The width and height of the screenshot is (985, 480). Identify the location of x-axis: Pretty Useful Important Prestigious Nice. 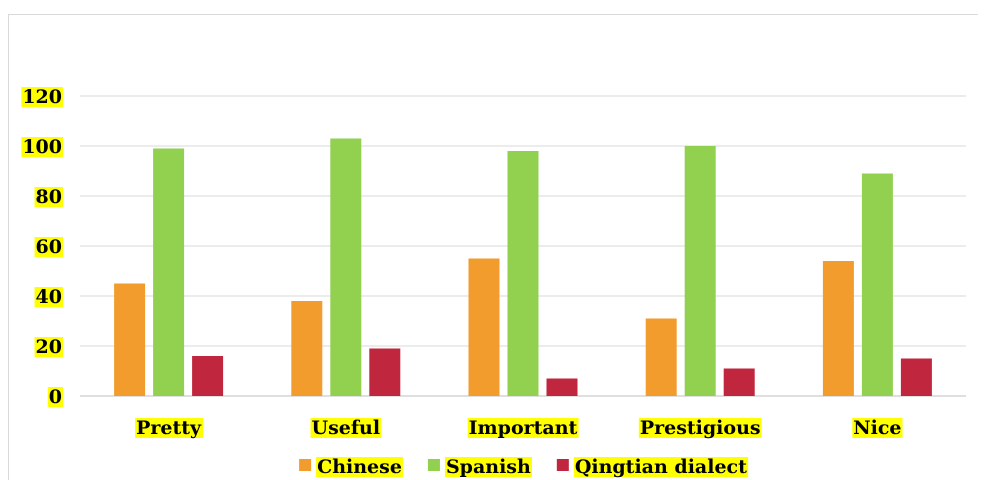
(519, 428).